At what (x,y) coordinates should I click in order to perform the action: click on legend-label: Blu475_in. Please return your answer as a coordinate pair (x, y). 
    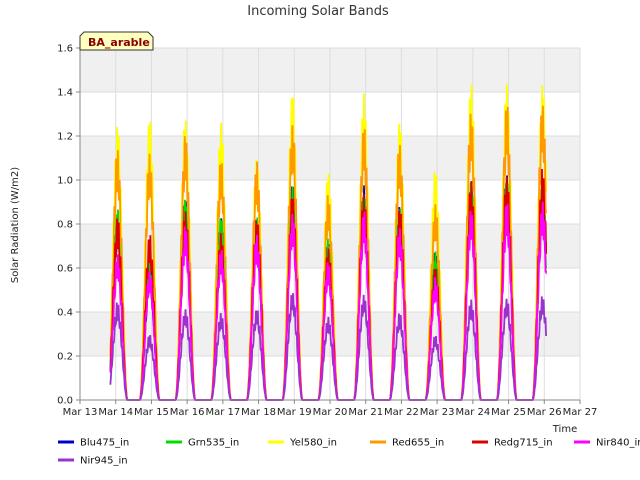
    Looking at the image, I should click on (104, 443).